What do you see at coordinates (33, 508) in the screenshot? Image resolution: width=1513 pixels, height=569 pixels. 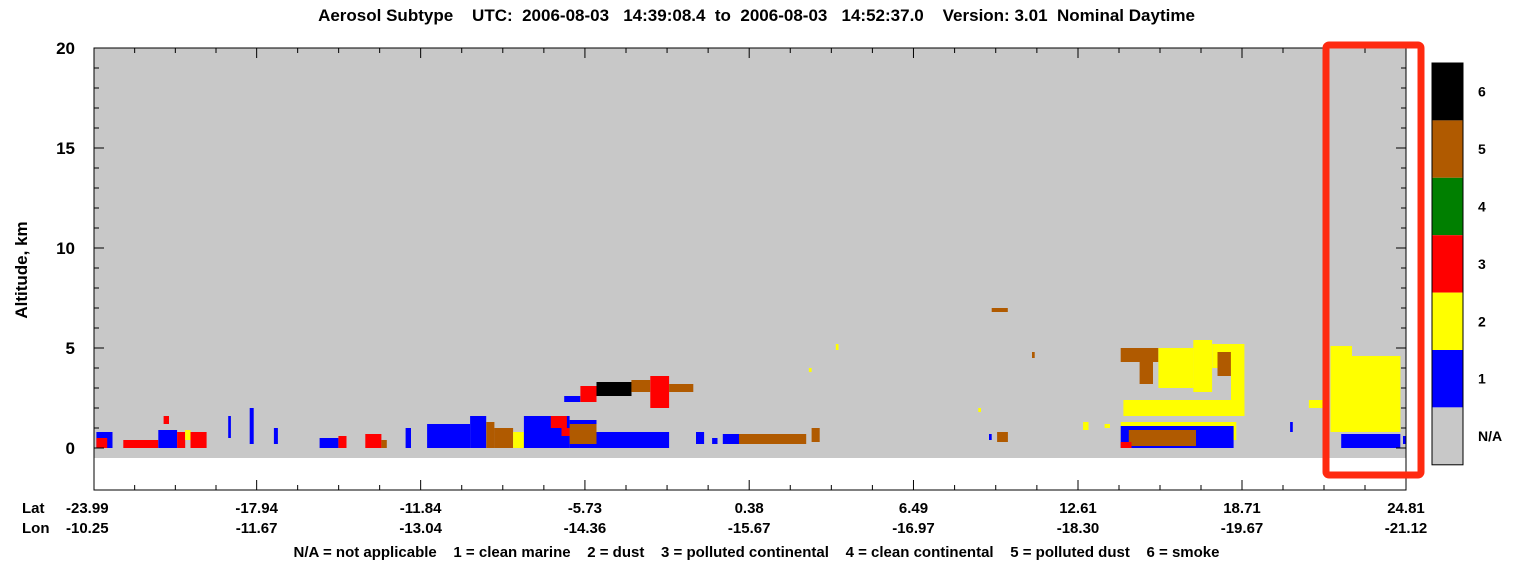 I see `lat-row-label: Lat` at bounding box center [33, 508].